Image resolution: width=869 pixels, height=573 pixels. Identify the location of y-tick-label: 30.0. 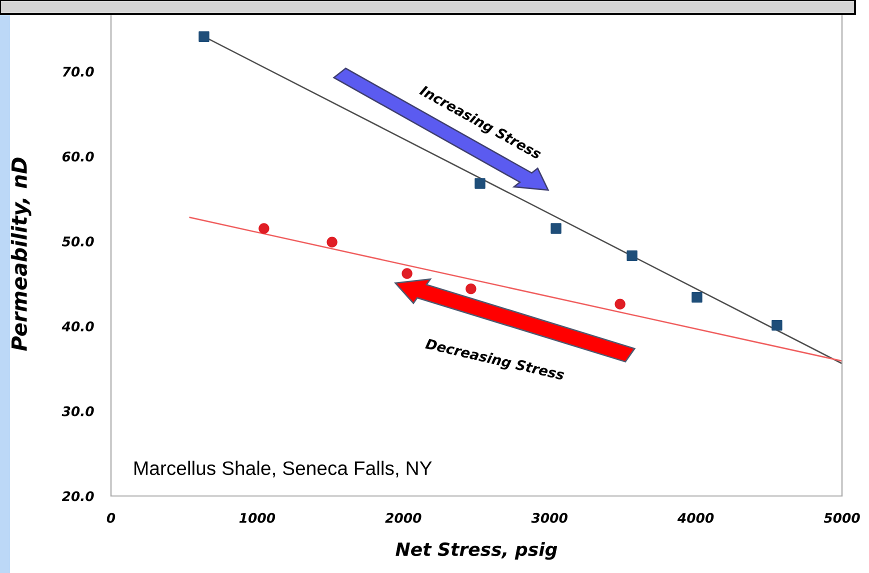
(78, 411).